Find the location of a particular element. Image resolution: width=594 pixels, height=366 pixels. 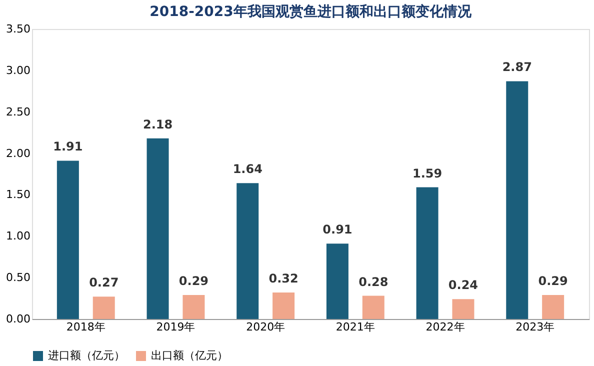

x-tick-label: 2019年 is located at coordinates (176, 327).